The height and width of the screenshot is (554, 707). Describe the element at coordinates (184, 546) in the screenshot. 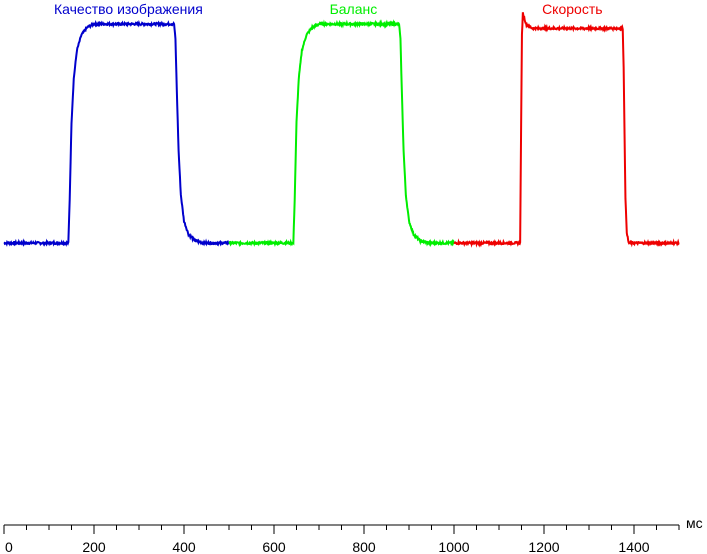

I see `x-tick-label: 400` at that location.